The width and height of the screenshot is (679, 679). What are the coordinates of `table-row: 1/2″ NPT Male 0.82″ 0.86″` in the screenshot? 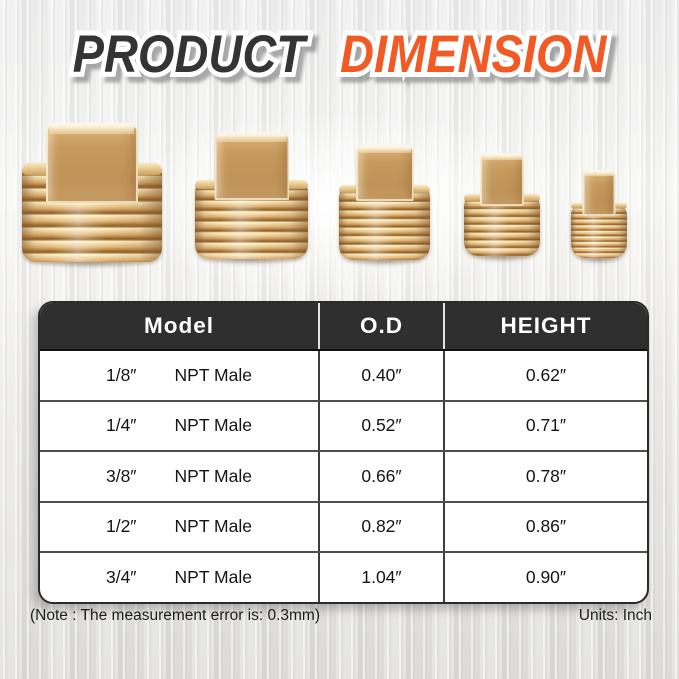 It's located at (343, 526).